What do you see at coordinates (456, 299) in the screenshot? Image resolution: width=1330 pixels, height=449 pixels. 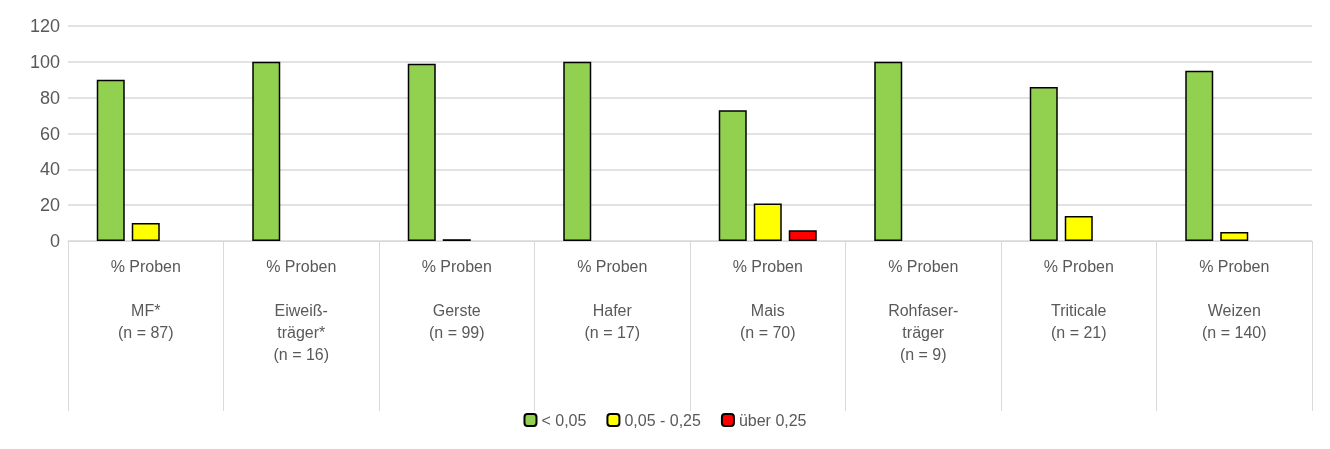 I see `category-label: % Proben Gerste (n = 99)` at bounding box center [456, 299].